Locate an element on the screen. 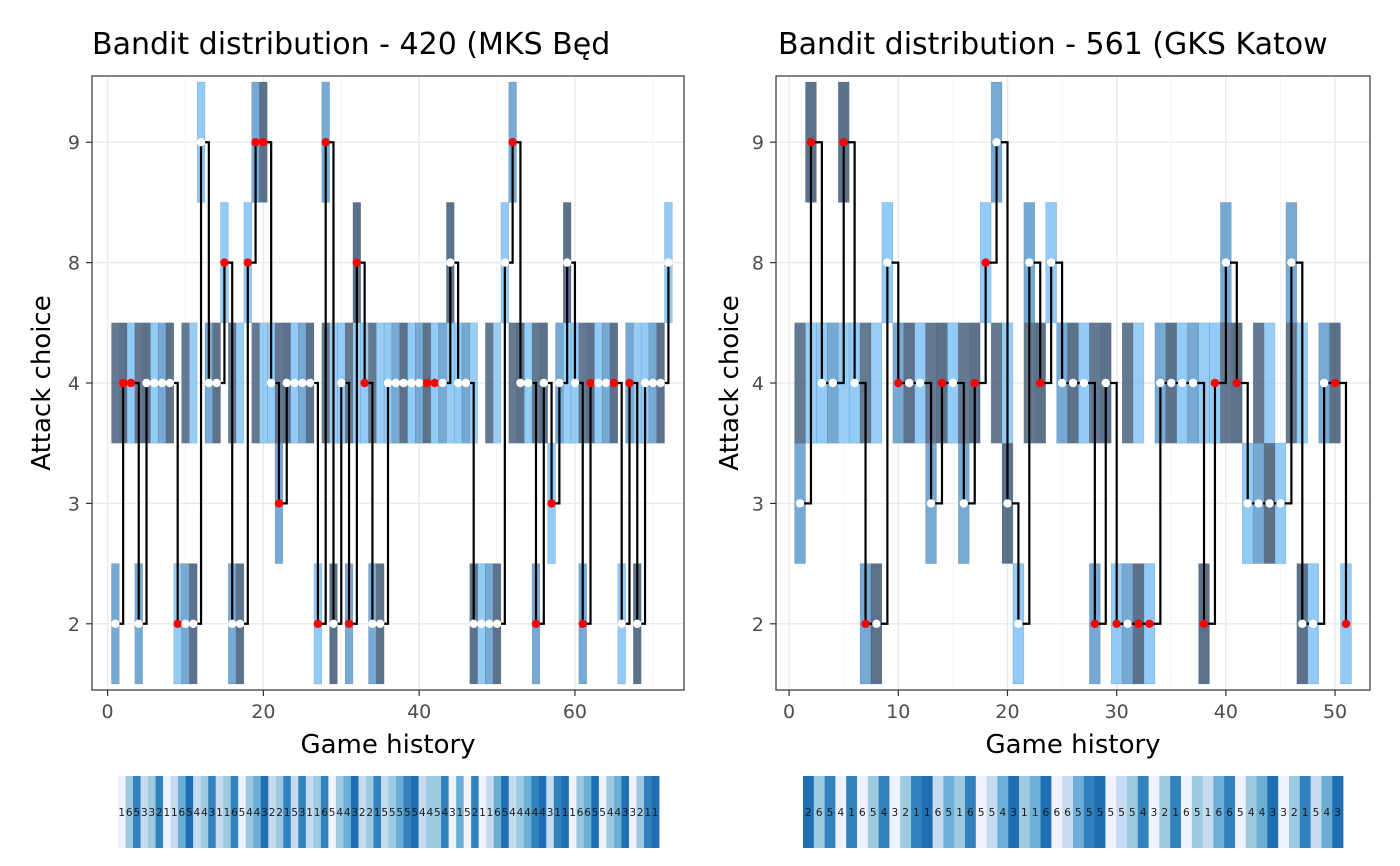 The width and height of the screenshot is (1400, 866). y-axis-label: Attack choice is located at coordinates (42, 382).